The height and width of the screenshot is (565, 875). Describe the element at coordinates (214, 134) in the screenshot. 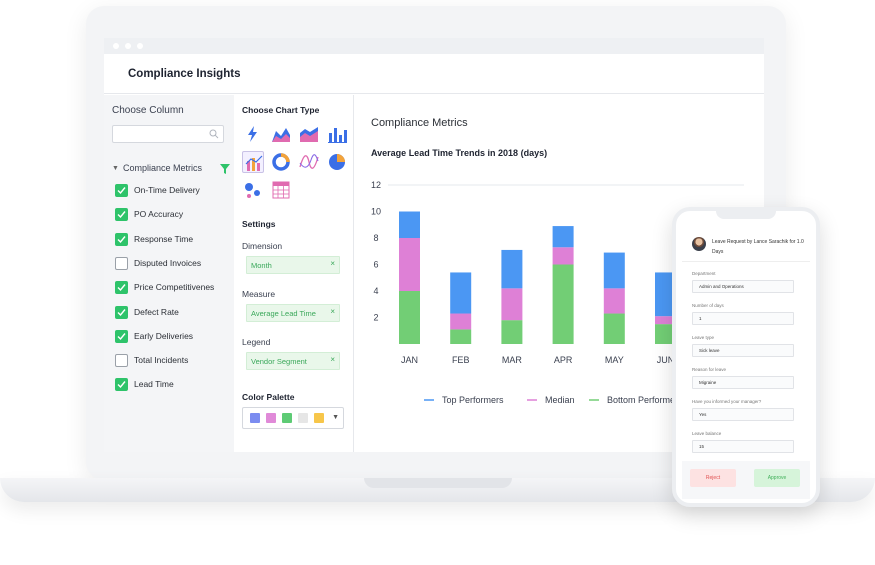

I see `search-icon` at that location.